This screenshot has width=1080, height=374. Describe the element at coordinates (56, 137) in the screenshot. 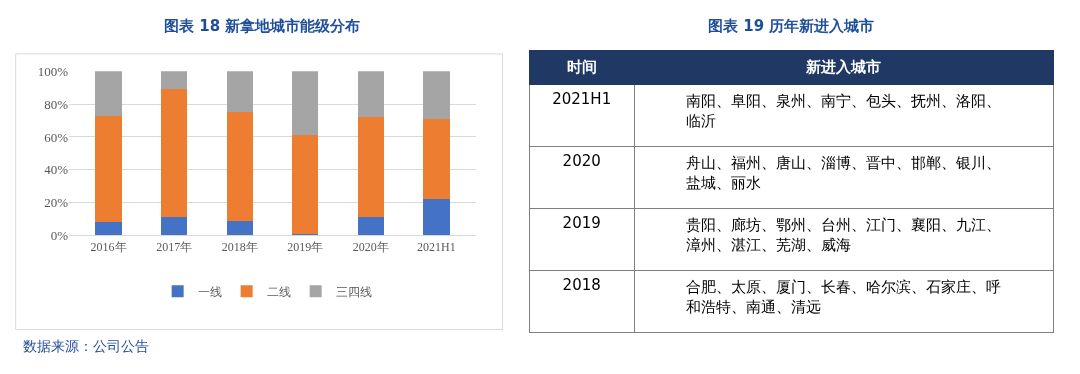

I see `y-tick-label: 60%` at that location.